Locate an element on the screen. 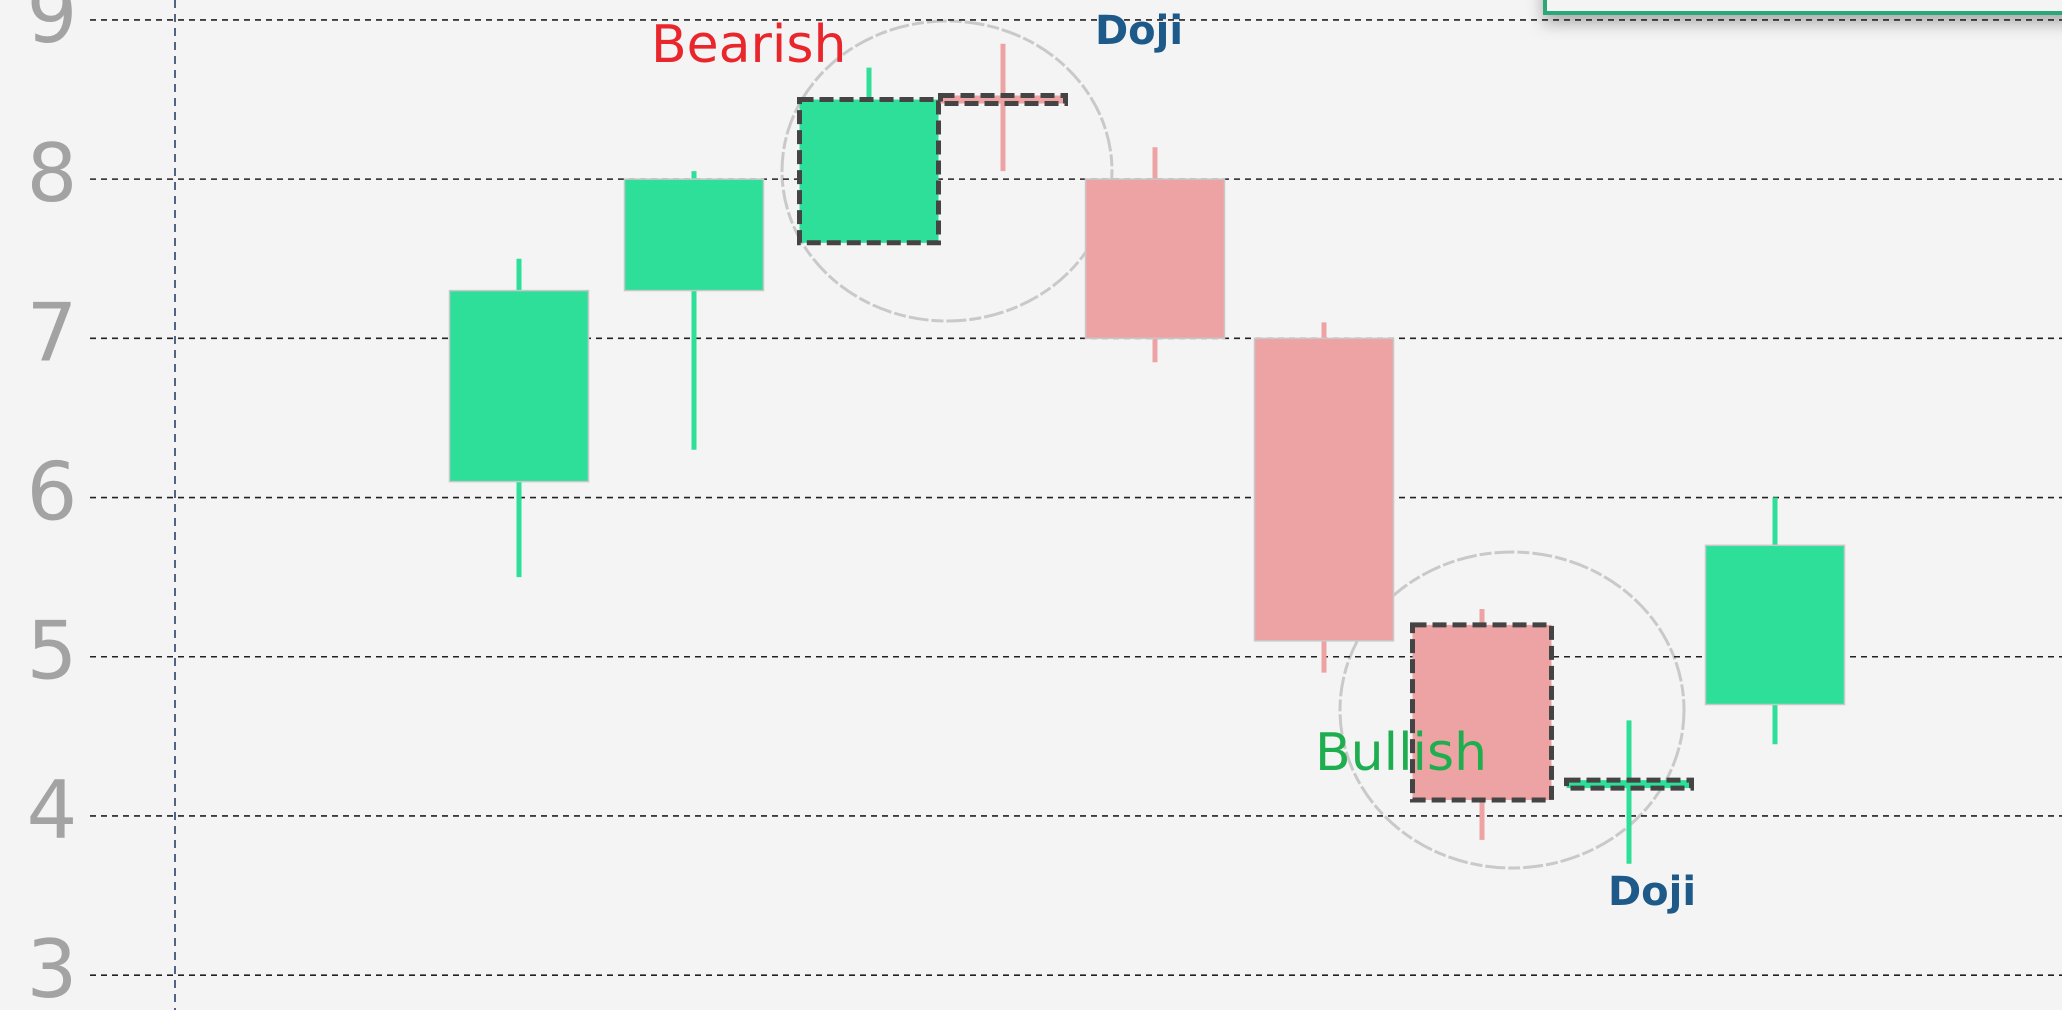  y-tick-label: 3 is located at coordinates (52, 966).